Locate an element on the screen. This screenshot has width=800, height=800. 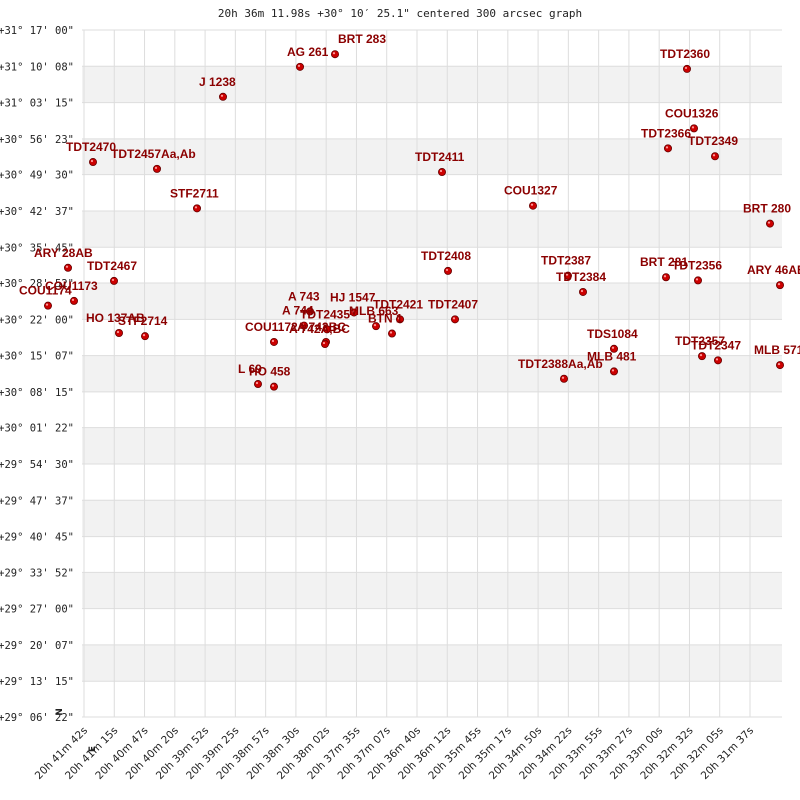
y-tick-label: +30° 08' 15" is located at coordinates (37, 393).